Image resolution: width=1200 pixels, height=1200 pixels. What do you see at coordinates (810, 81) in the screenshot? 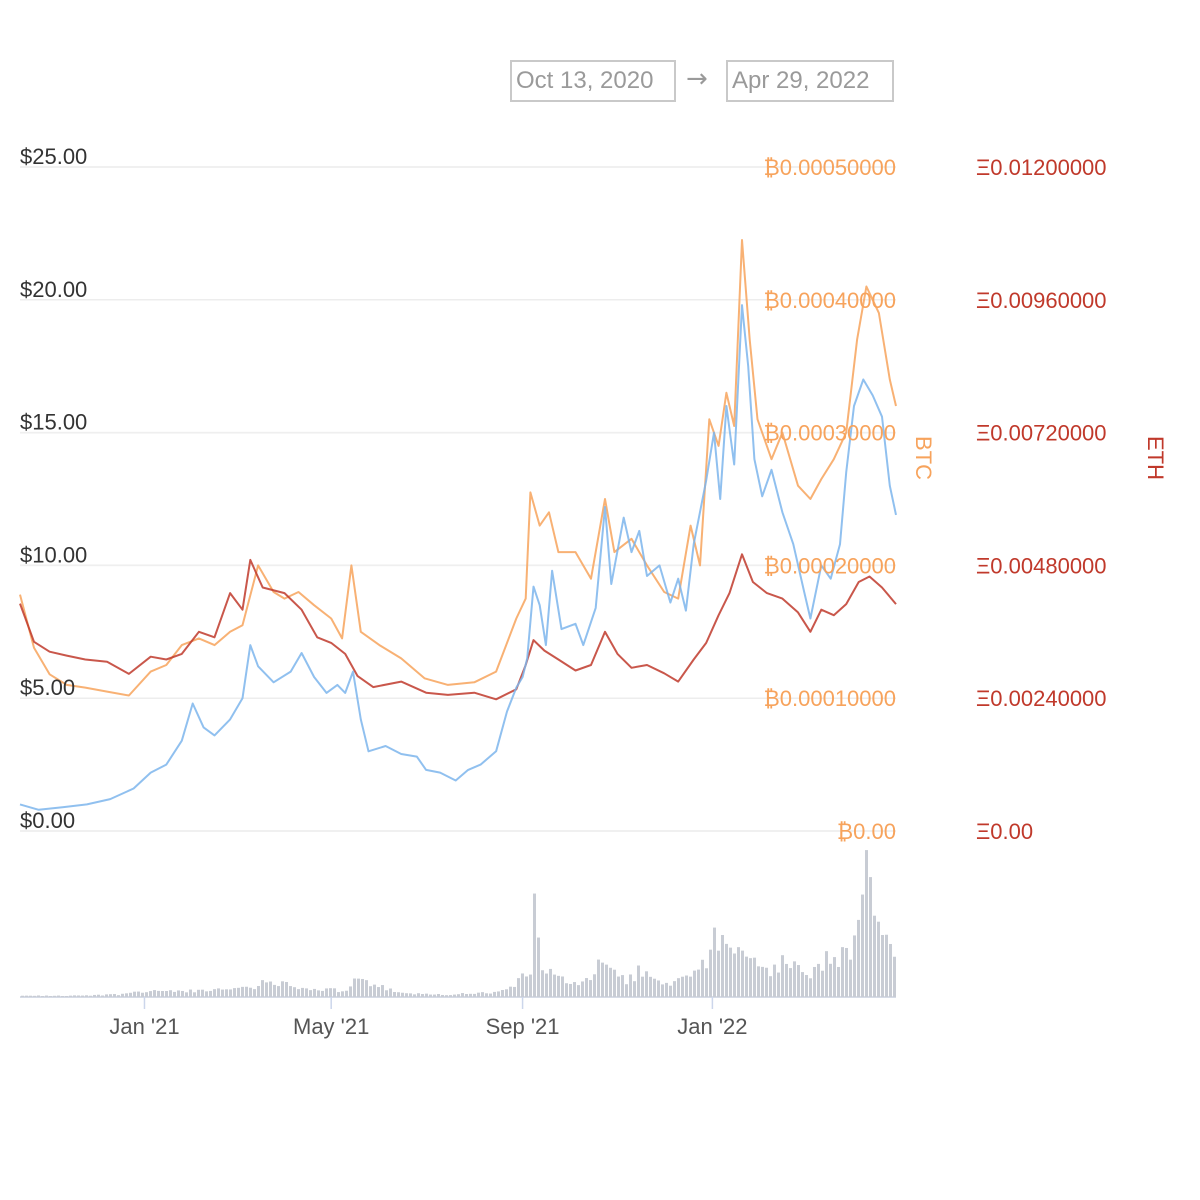
I see `date-to-input: Apr 29, 2022` at bounding box center [810, 81].